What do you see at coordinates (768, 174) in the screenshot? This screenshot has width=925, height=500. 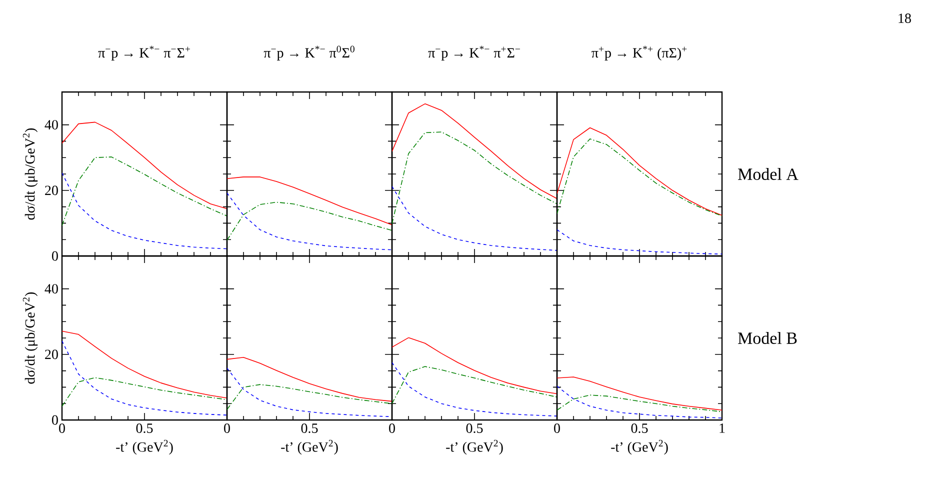 I see `text: Model A` at bounding box center [768, 174].